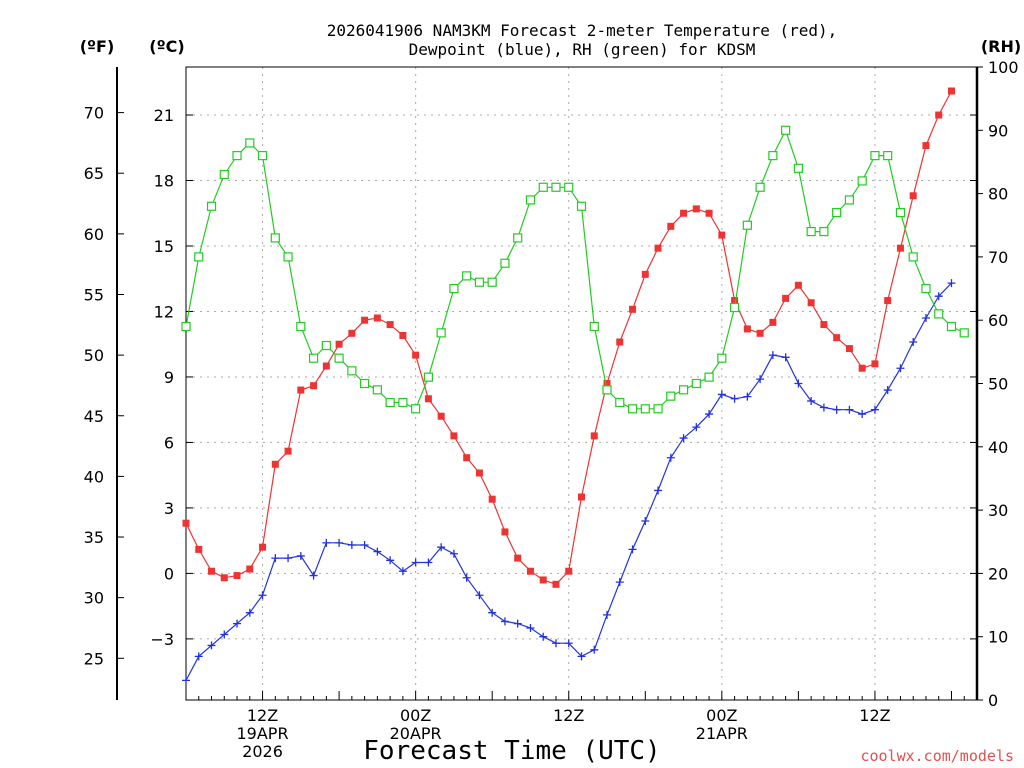 This screenshot has width=1024, height=768. I want to click on credit-text: coolwx.com/models, so click(937, 756).